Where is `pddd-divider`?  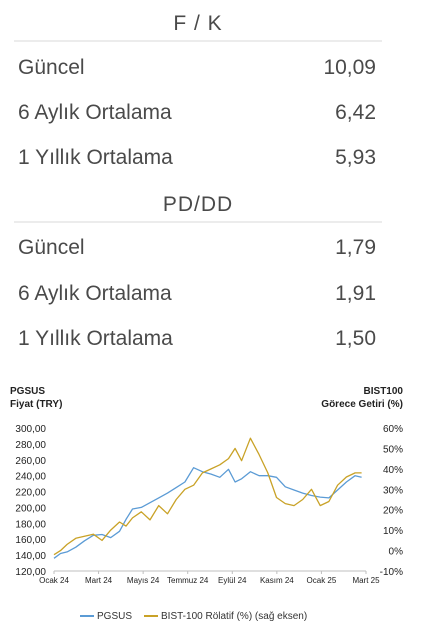
pddd-divider is located at coordinates (198, 222).